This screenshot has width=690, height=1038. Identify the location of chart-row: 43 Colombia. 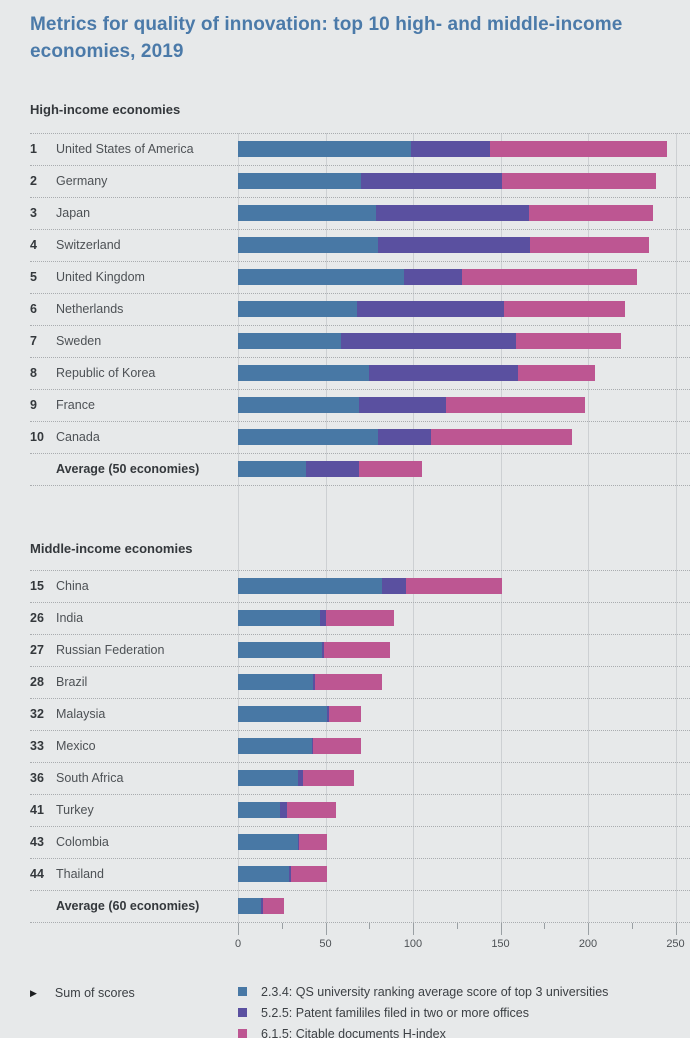
(360, 843).